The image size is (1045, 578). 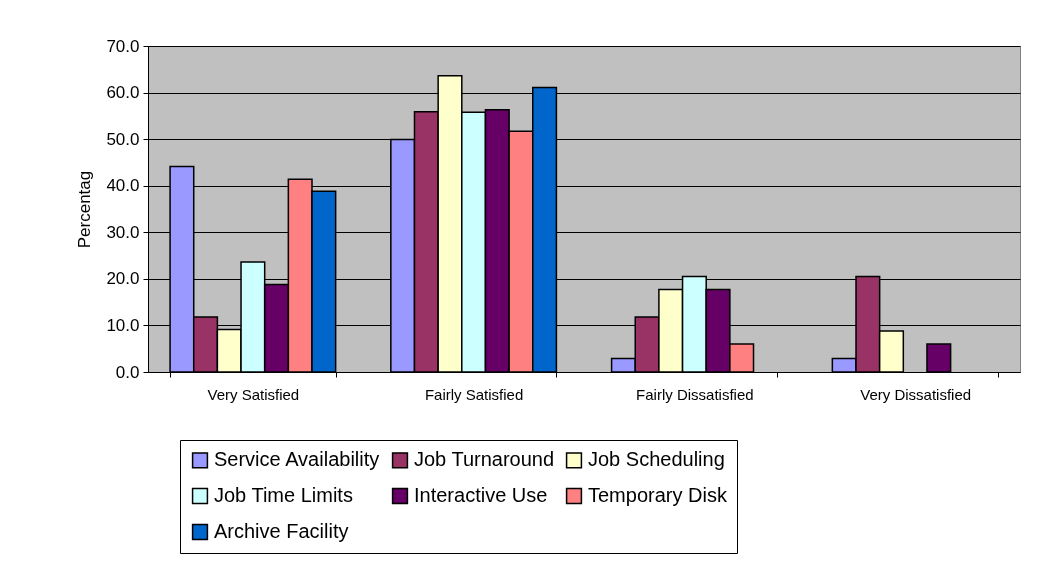 I want to click on y-tick-label: 50.0, so click(x=123, y=139).